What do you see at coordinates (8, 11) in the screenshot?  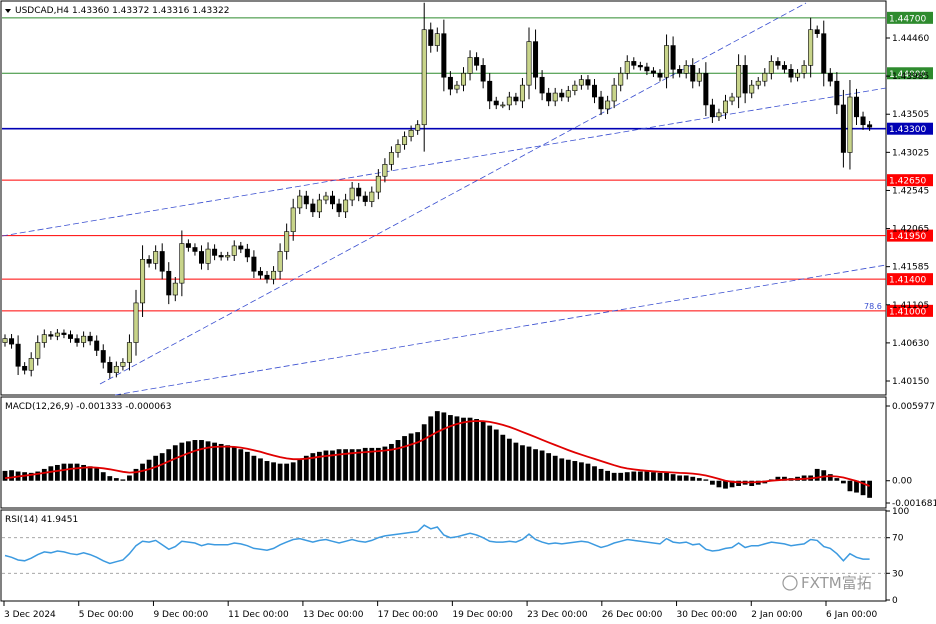 I see `dropdown-triangle-icon` at bounding box center [8, 11].